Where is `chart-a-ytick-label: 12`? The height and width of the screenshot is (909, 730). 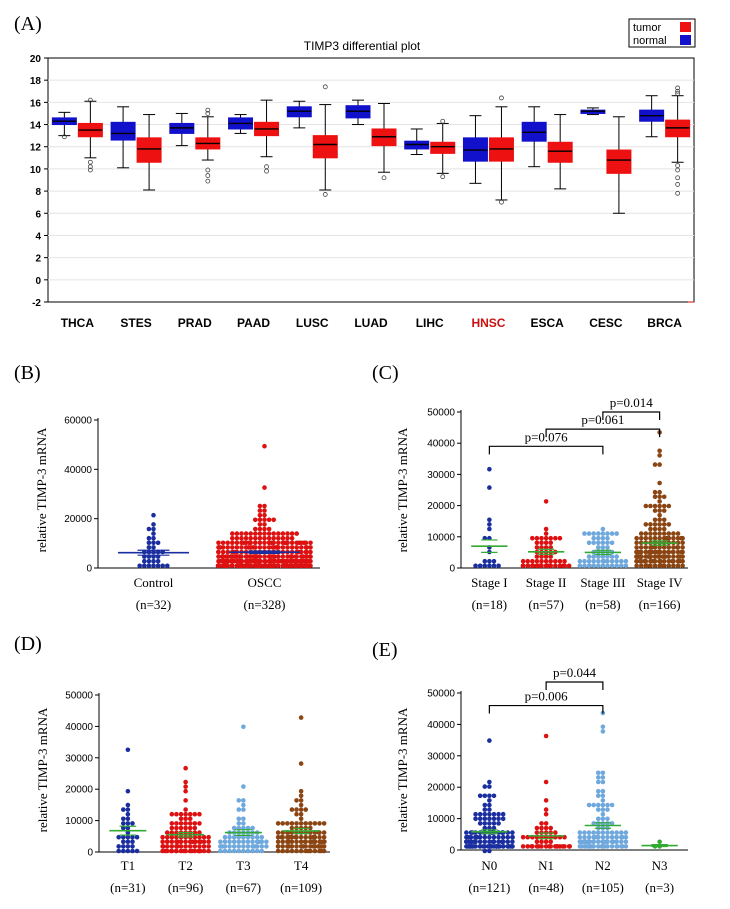
chart-a-ytick-label: 12 is located at coordinates (36, 148).